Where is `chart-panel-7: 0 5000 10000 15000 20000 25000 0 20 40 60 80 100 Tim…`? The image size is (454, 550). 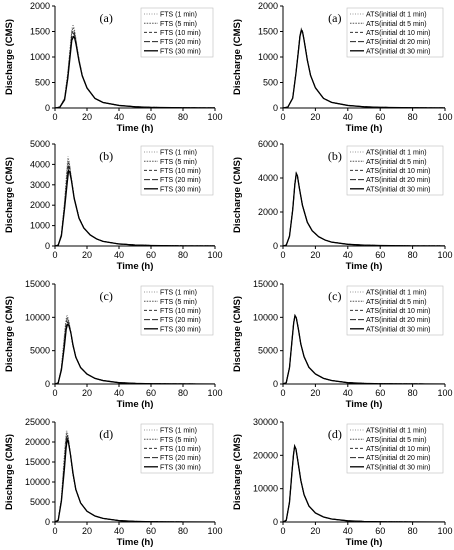 chart-panel-7: 0 5000 10000 15000 20000 25000 0 20 40 60 80 100 Tim… is located at coordinates (113, 482).